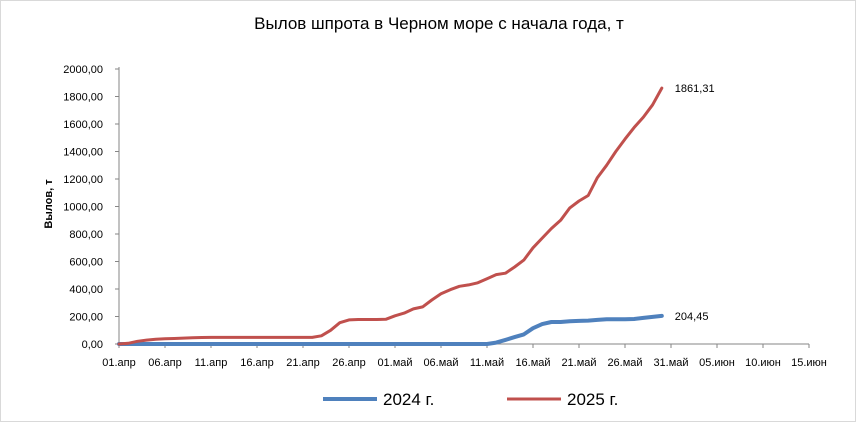 The width and height of the screenshot is (856, 423). Describe the element at coordinates (695, 89) in the screenshot. I see `series-end-label-2: 1861,31` at that location.